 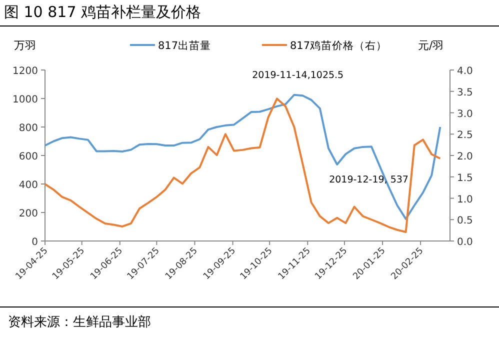 I want to click on legend-label: 817鸡苗价格（右）, so click(x=339, y=45).